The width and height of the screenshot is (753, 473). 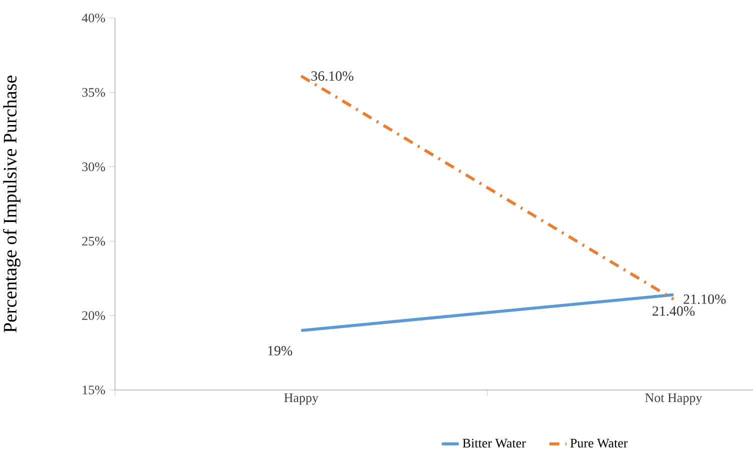 I want to click on legend-label: Pure Water, so click(x=599, y=443).